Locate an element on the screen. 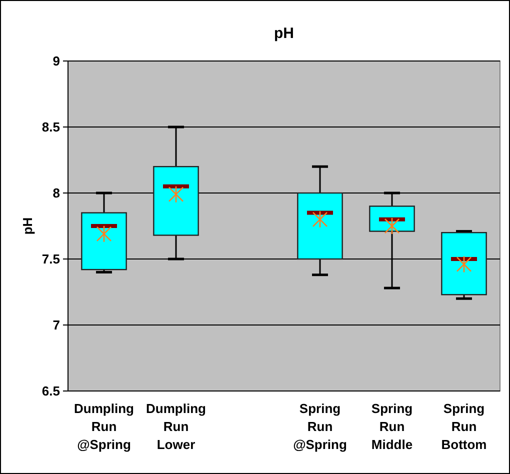  y-tick-label: 9 is located at coordinates (56, 61).